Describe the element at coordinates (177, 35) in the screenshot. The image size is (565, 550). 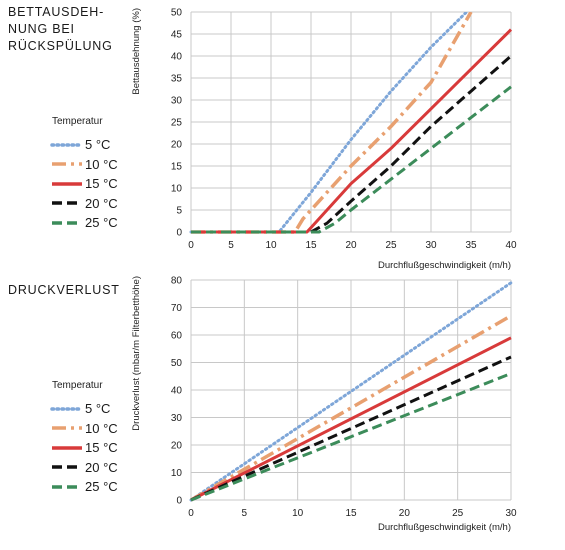
I see `y-tick-label: 45` at that location.